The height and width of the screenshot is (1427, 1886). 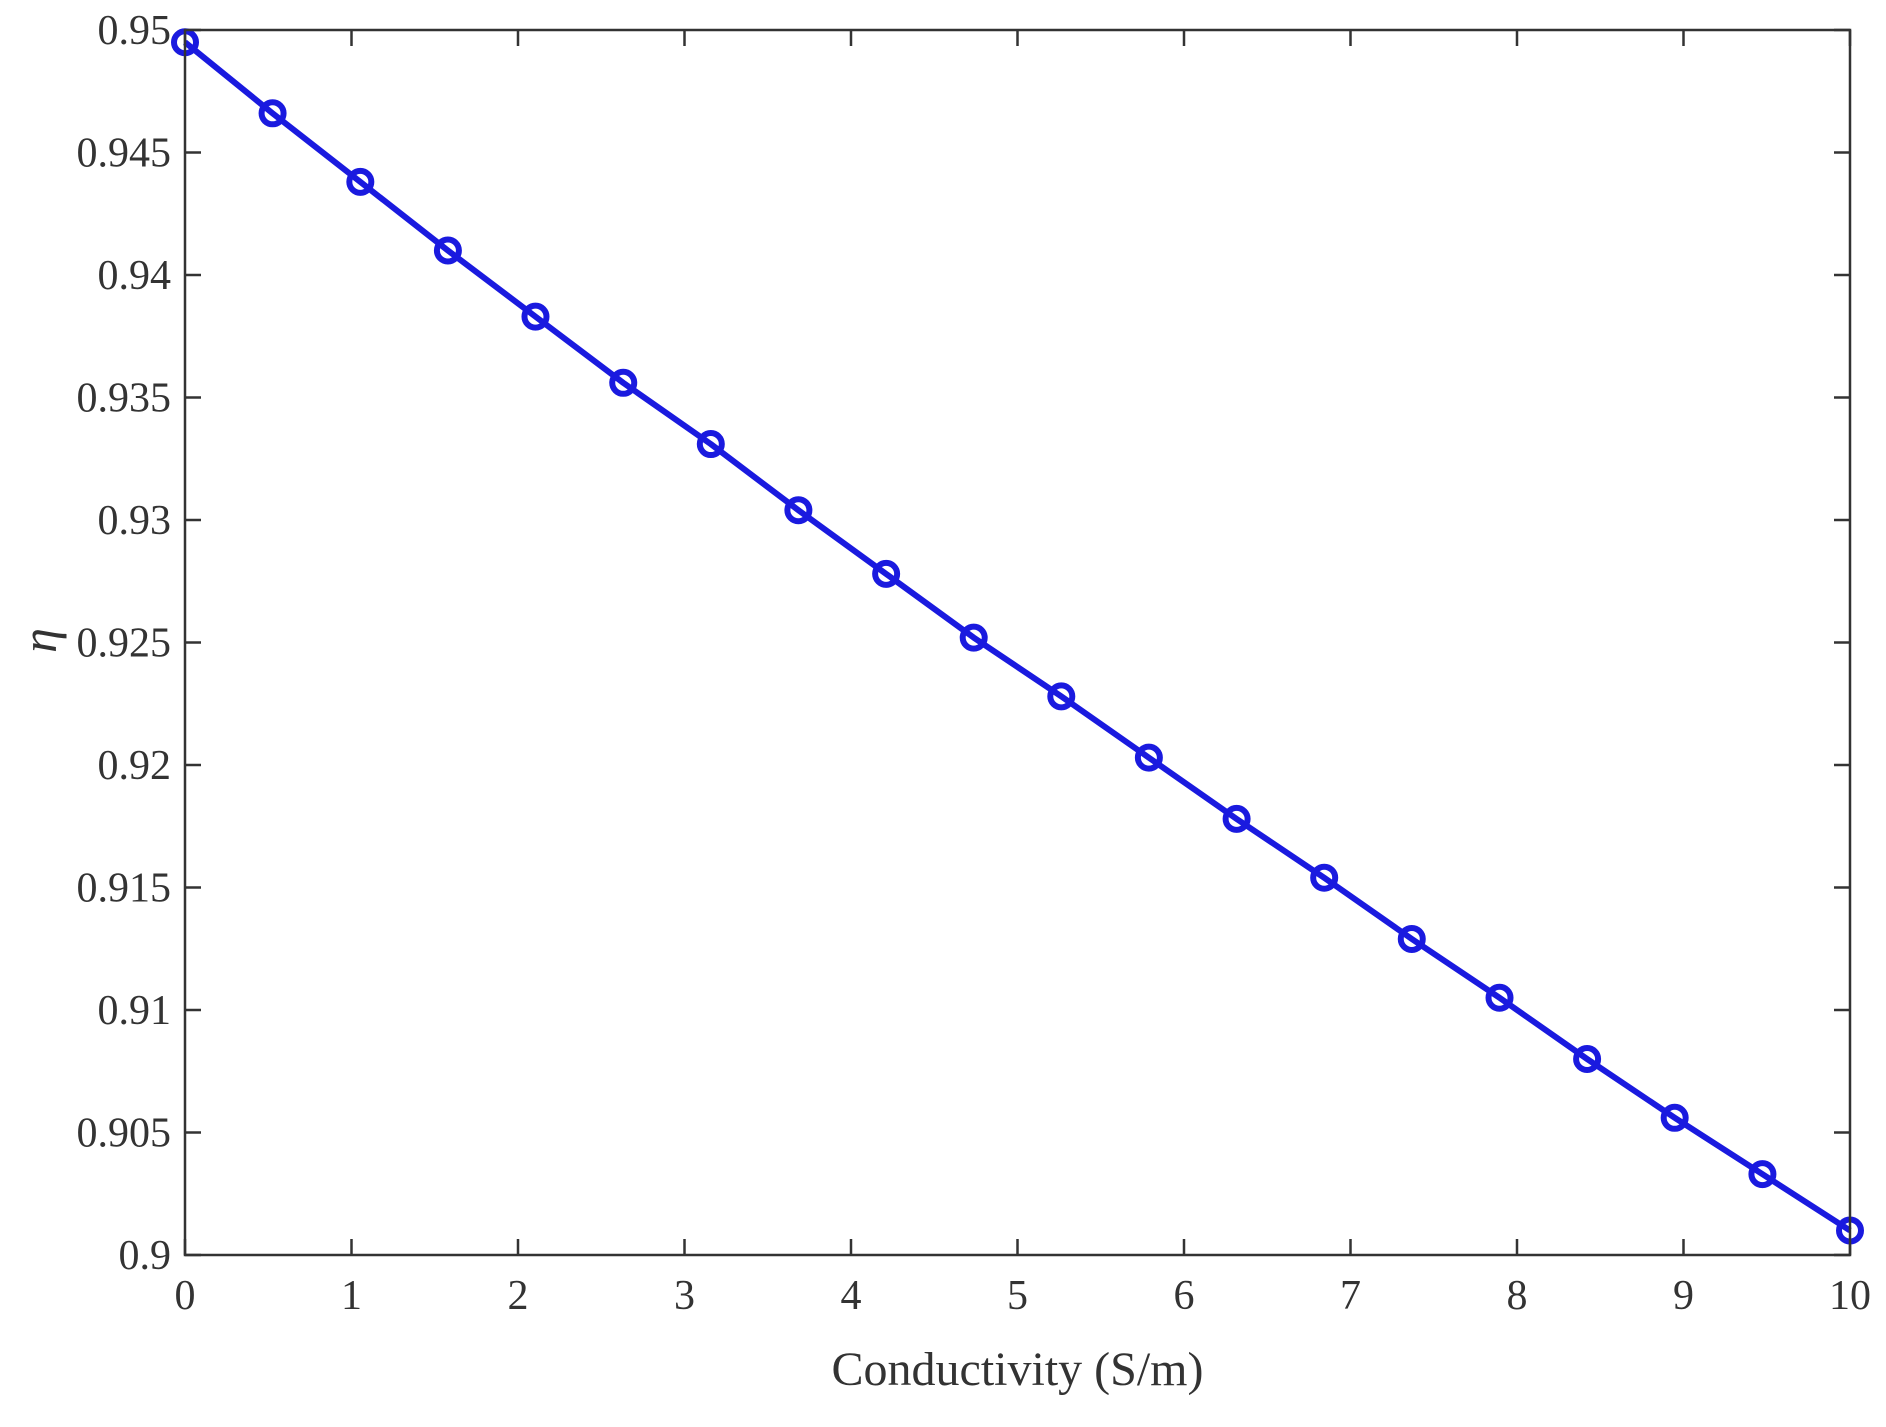 I want to click on y-axis-title: η, so click(x=39, y=640).